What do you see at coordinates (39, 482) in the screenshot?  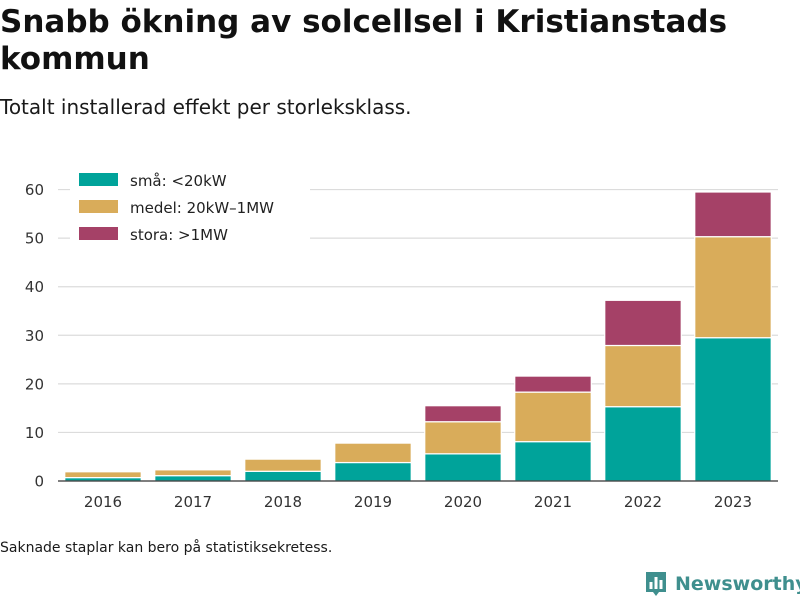 I see `y-tick-label: 0` at bounding box center [39, 482].